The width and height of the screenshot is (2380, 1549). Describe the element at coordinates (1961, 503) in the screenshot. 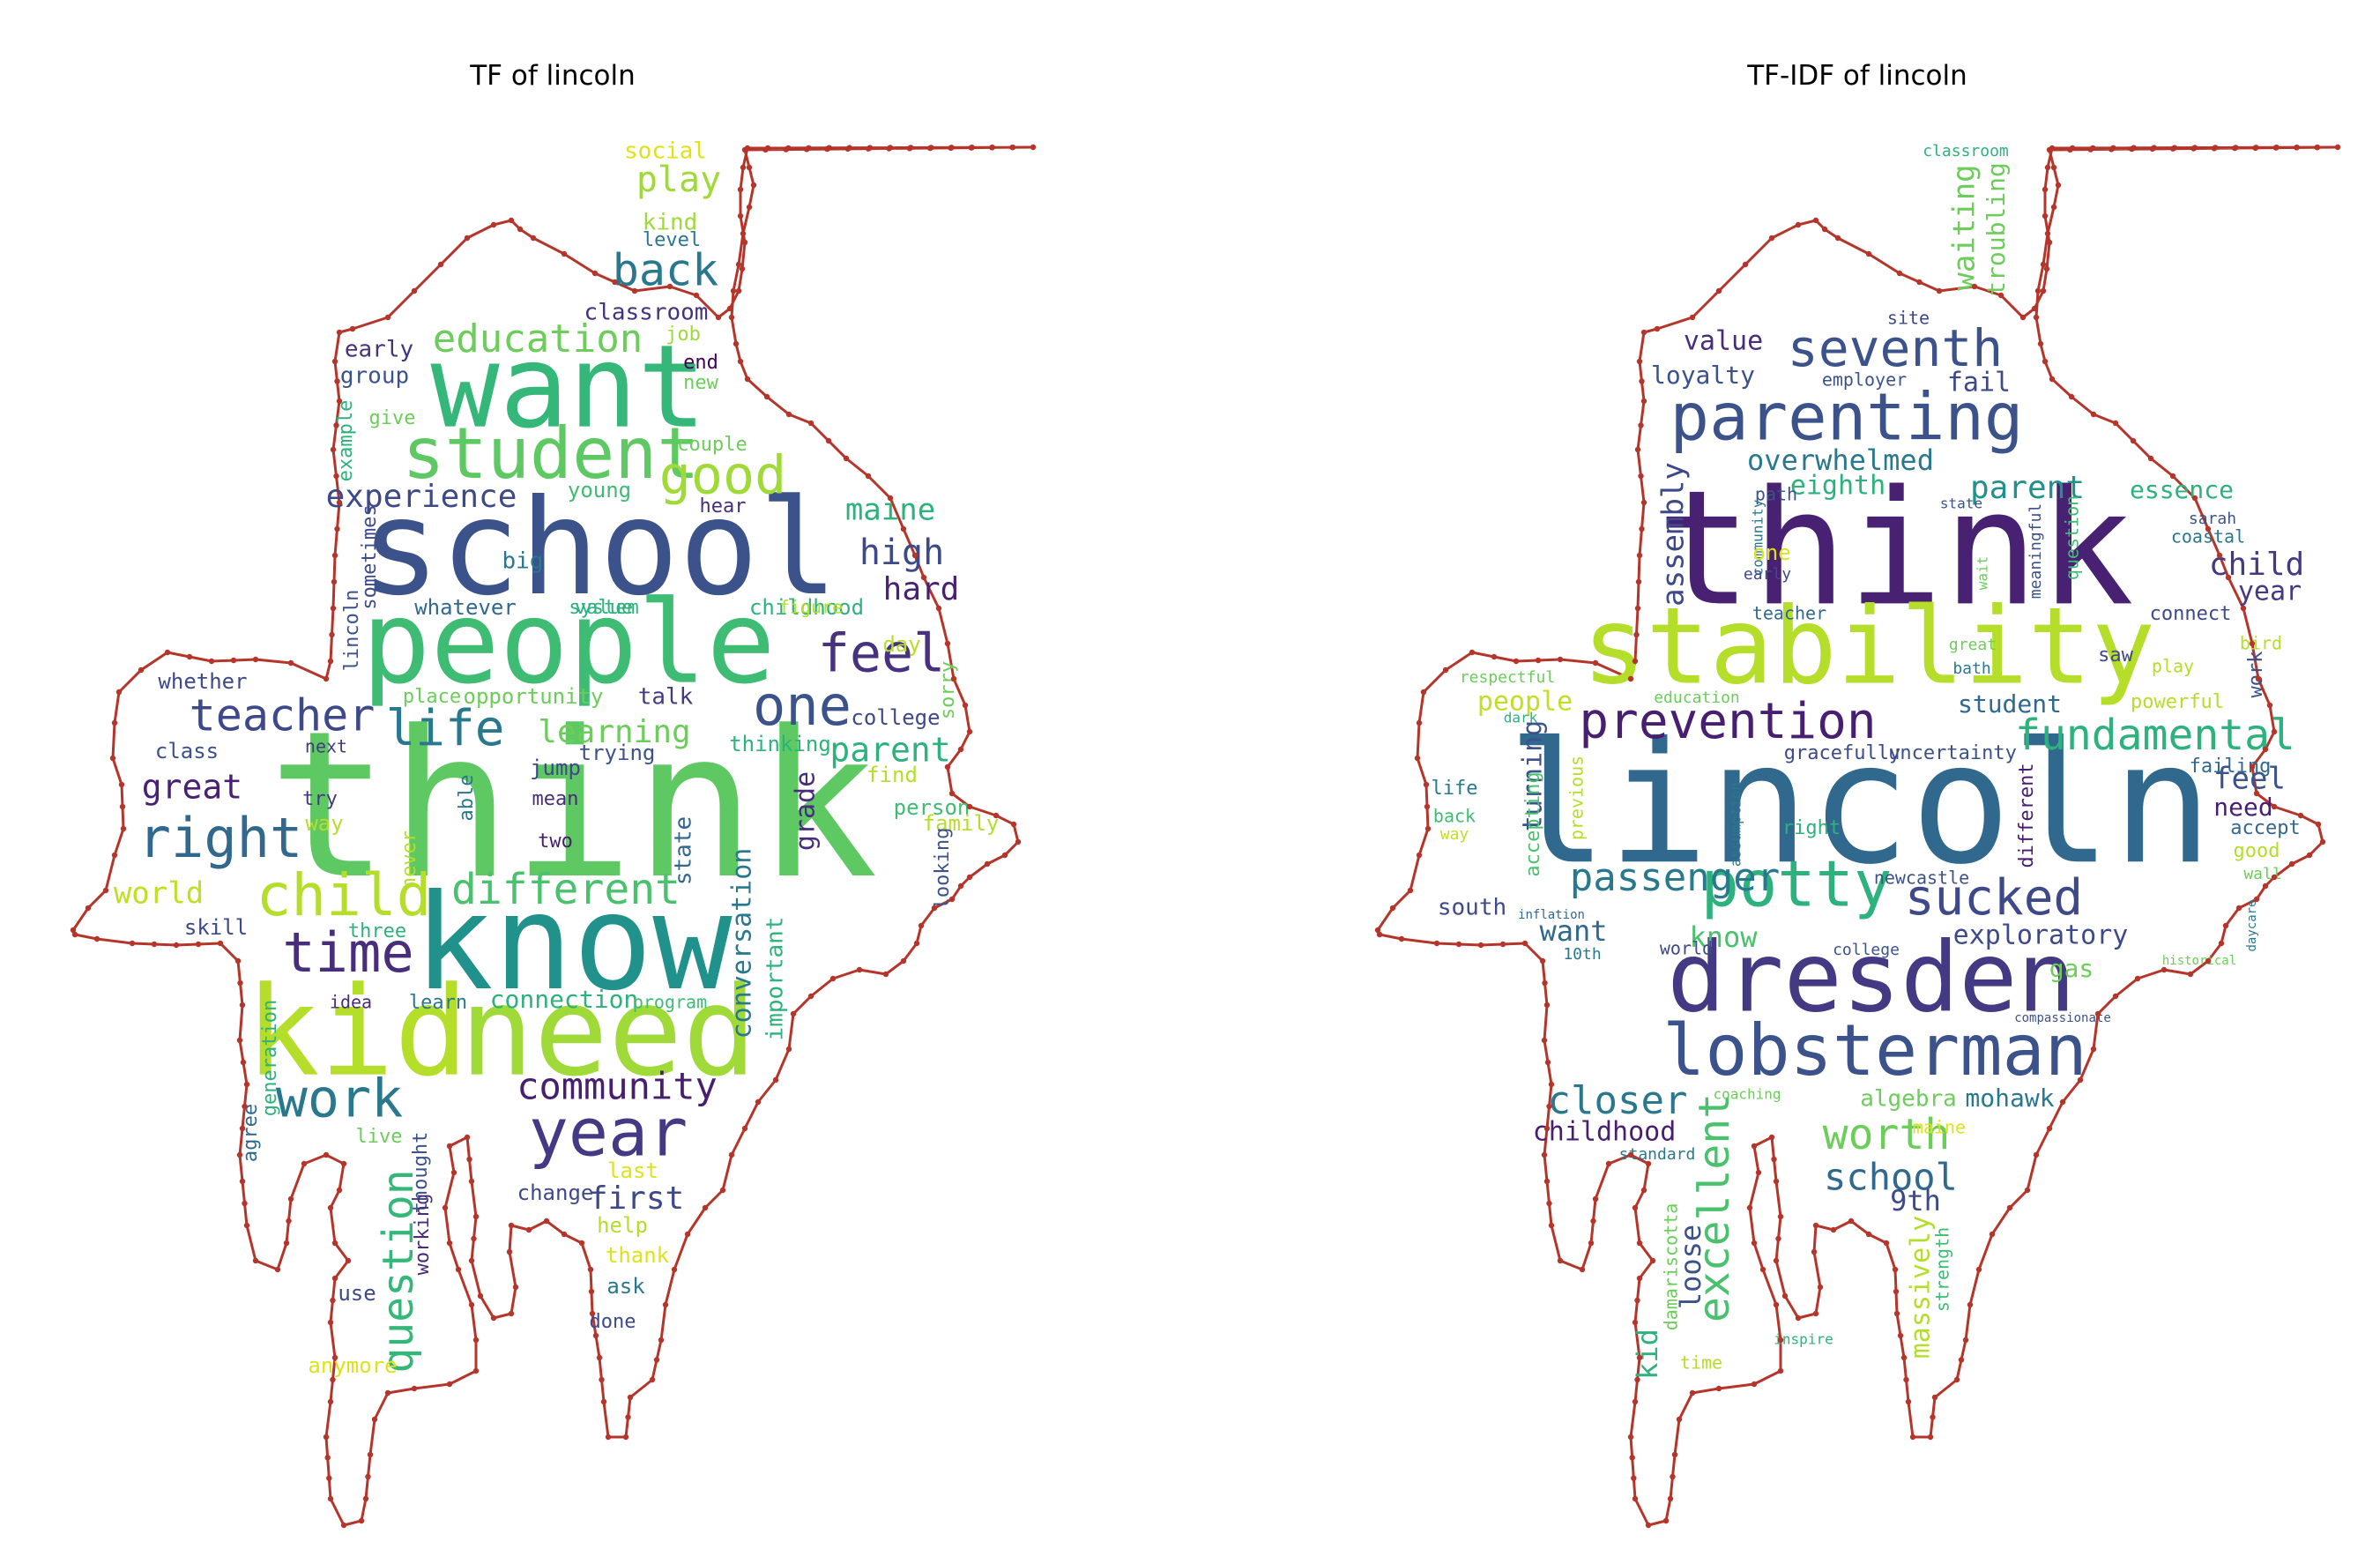

I see `word-state: state` at that location.